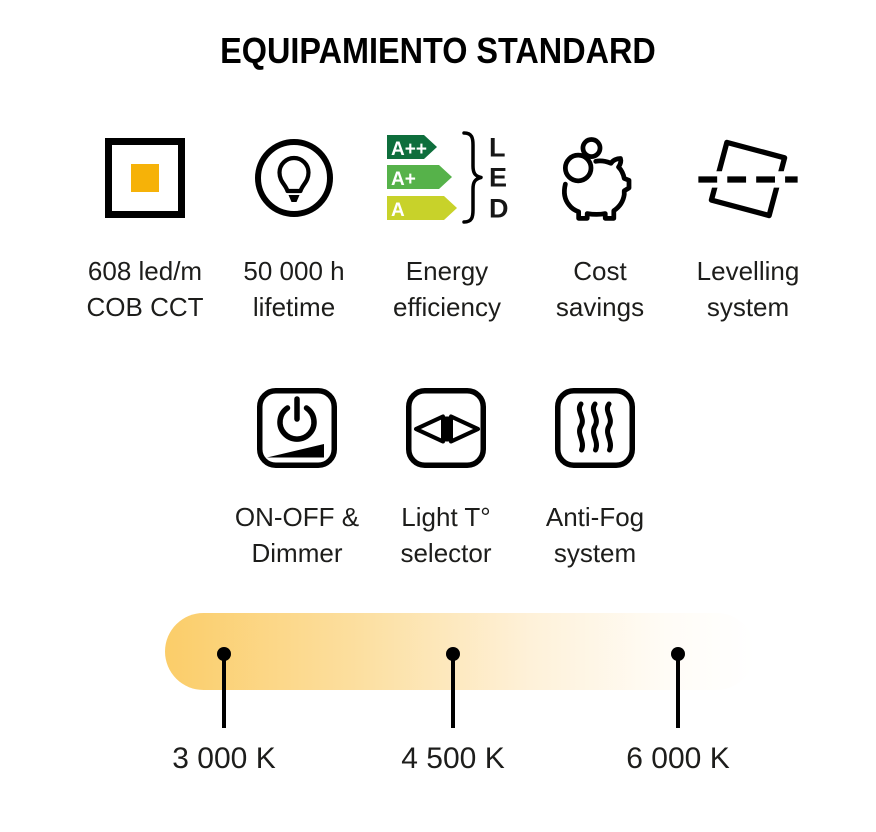 The height and width of the screenshot is (832, 876). I want to click on temperature-gradient-bar, so click(460, 651).